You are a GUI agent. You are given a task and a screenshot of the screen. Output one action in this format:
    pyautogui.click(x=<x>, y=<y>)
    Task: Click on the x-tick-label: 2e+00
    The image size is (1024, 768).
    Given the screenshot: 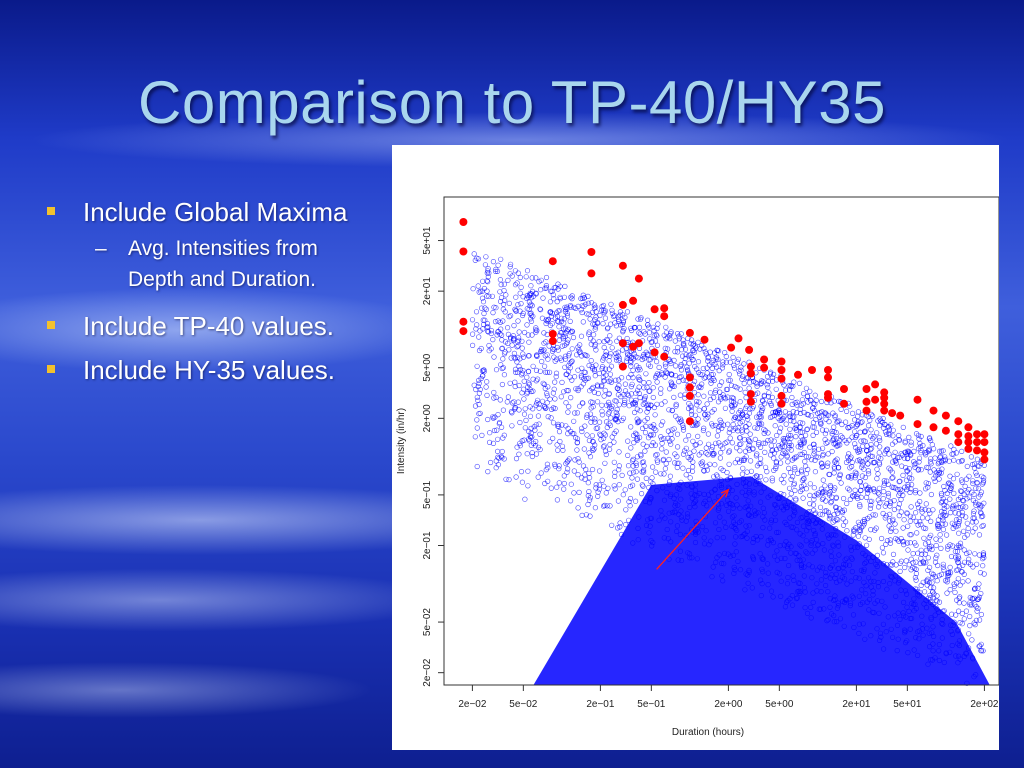 What is the action you would take?
    pyautogui.click(x=728, y=704)
    